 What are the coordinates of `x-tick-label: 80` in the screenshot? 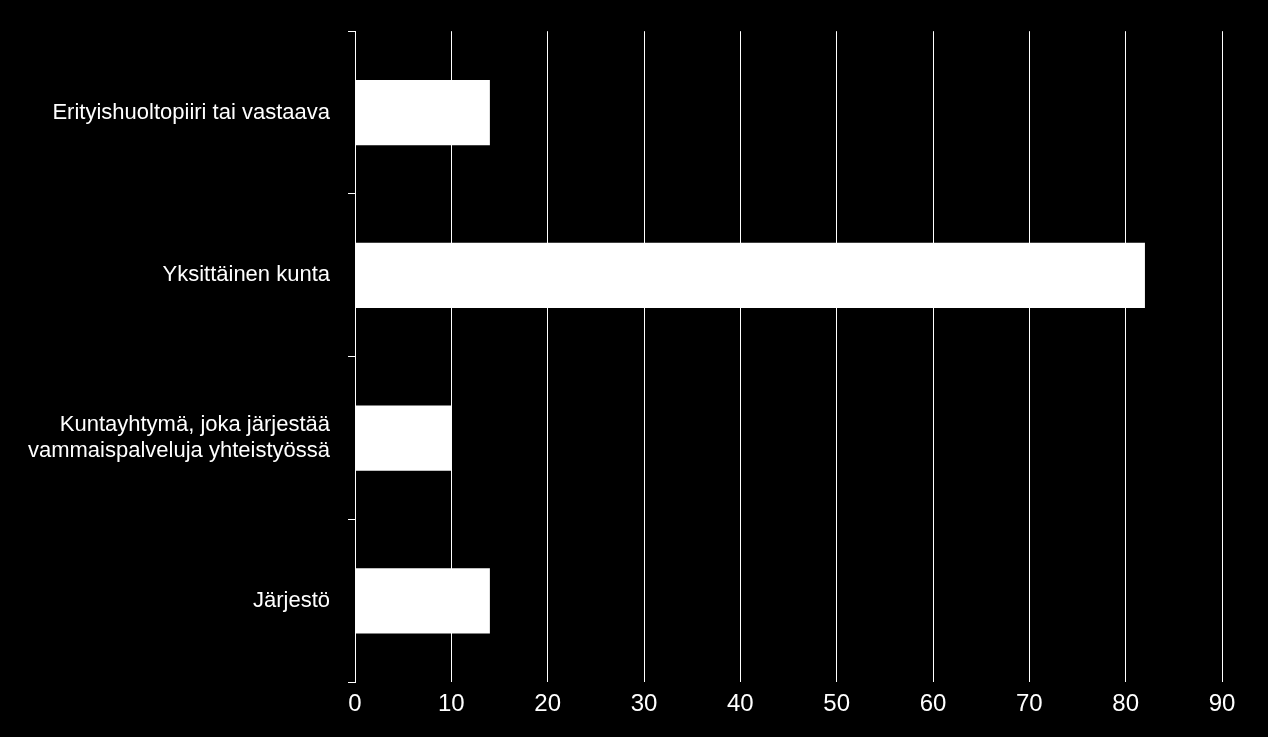 It's located at (1126, 703).